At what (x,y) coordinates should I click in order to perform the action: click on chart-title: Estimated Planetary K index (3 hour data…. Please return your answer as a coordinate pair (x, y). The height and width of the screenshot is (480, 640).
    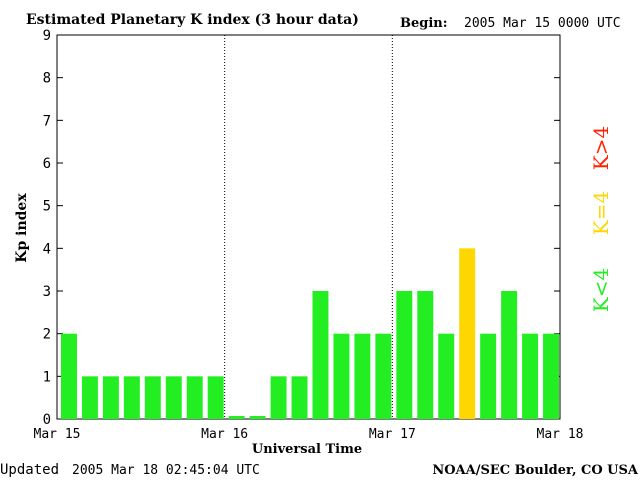
    Looking at the image, I should click on (192, 20).